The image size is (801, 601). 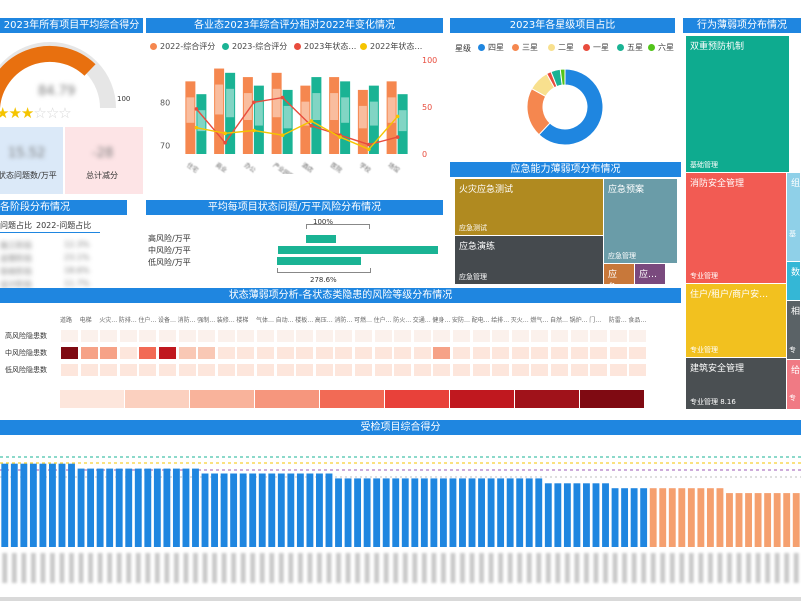 I want to click on emergency-tile-drill: 应急演练 应急管理, so click(x=529, y=260).